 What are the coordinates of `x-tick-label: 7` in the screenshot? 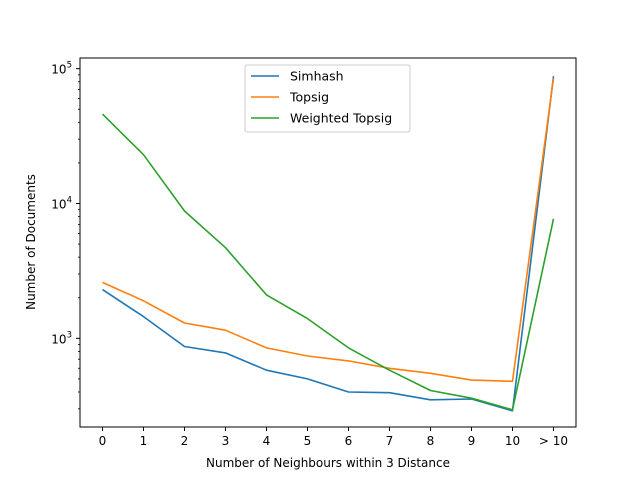 It's located at (390, 441).